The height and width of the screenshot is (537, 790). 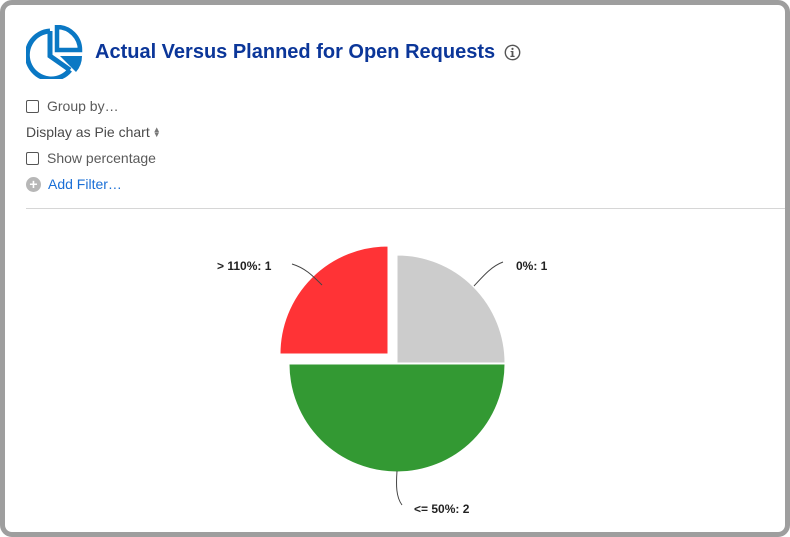 I want to click on slice-label-gt110: > 110%: 1, so click(x=244, y=266).